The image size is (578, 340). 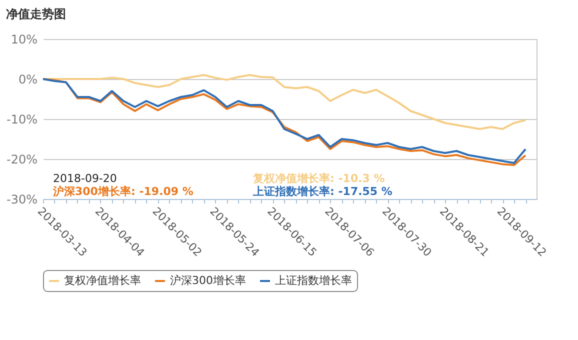 What do you see at coordinates (102, 280) in the screenshot?
I see `legend-label: 复权净值增长率` at bounding box center [102, 280].